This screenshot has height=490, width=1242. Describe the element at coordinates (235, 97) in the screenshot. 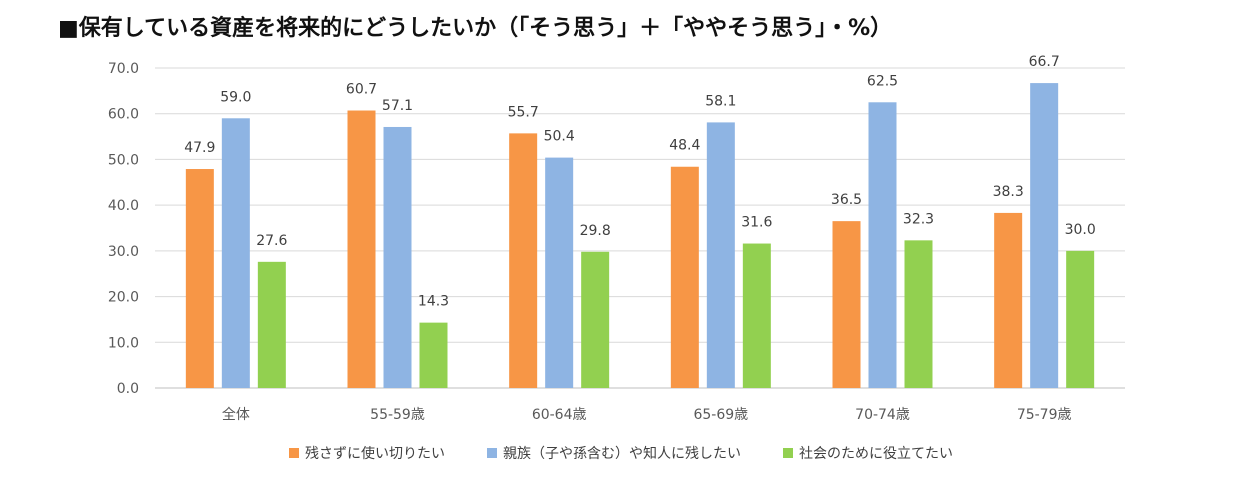

I see `data-label: 59.0` at that location.